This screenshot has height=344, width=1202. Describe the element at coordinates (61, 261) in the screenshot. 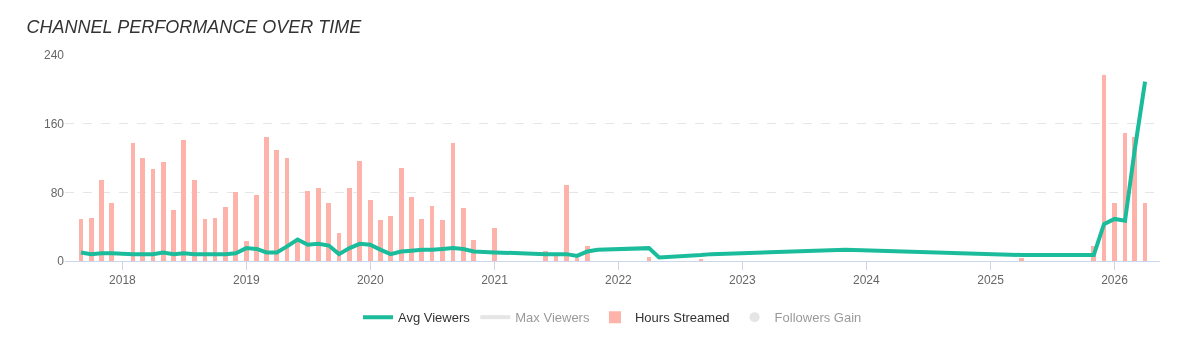

I see `y-tick-label: 0` at that location.